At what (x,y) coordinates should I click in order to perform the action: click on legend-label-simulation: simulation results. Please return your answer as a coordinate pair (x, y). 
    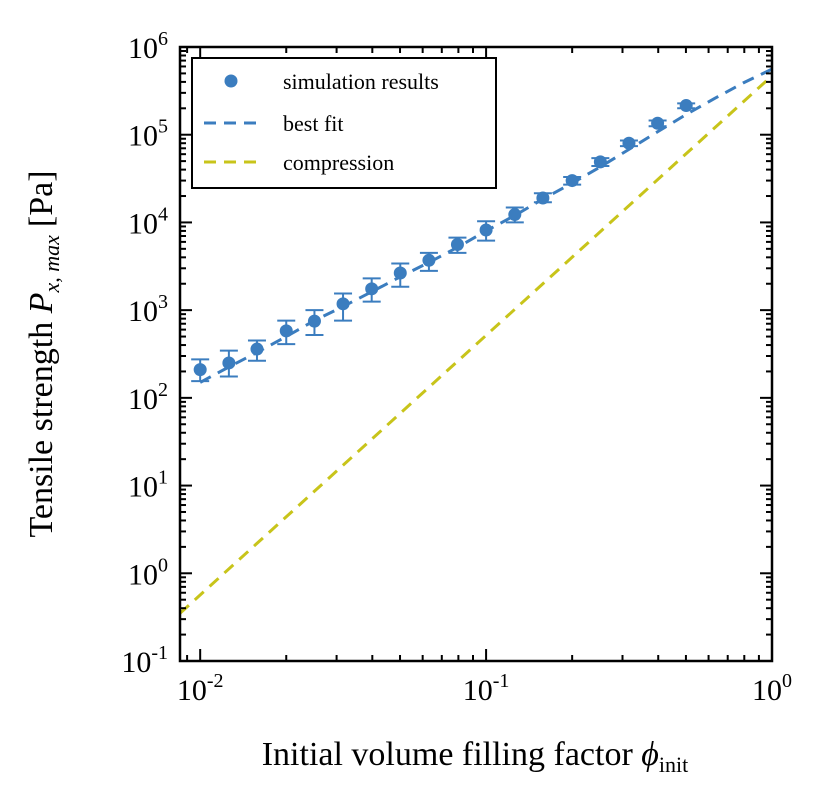
    Looking at the image, I should click on (361, 81).